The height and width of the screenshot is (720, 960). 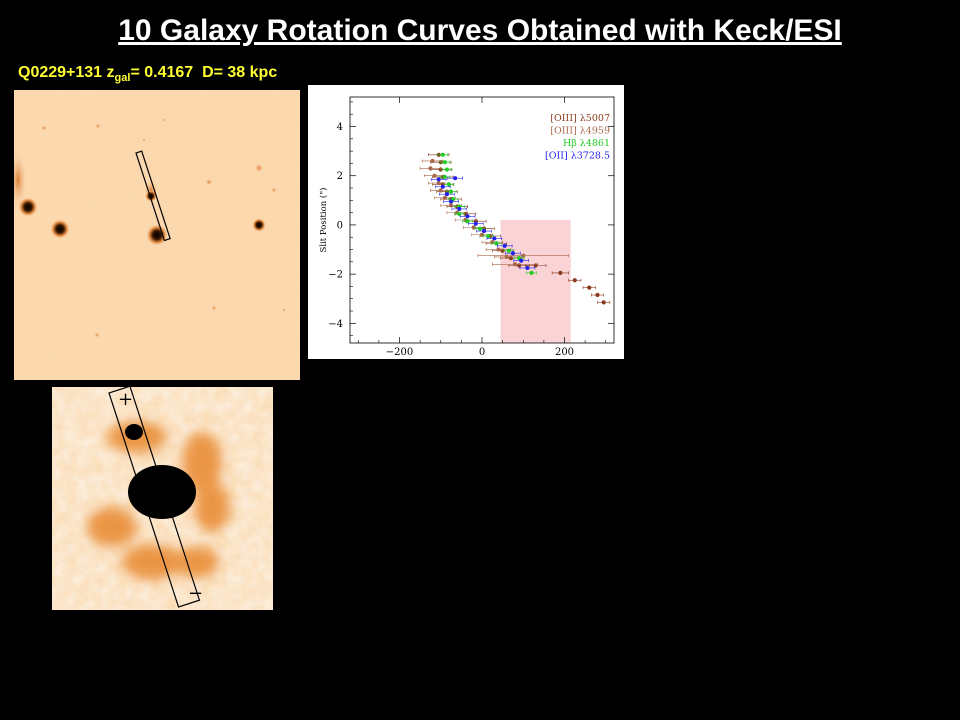 What do you see at coordinates (340, 127) in the screenshot?
I see `y-tick-label: 4` at bounding box center [340, 127].